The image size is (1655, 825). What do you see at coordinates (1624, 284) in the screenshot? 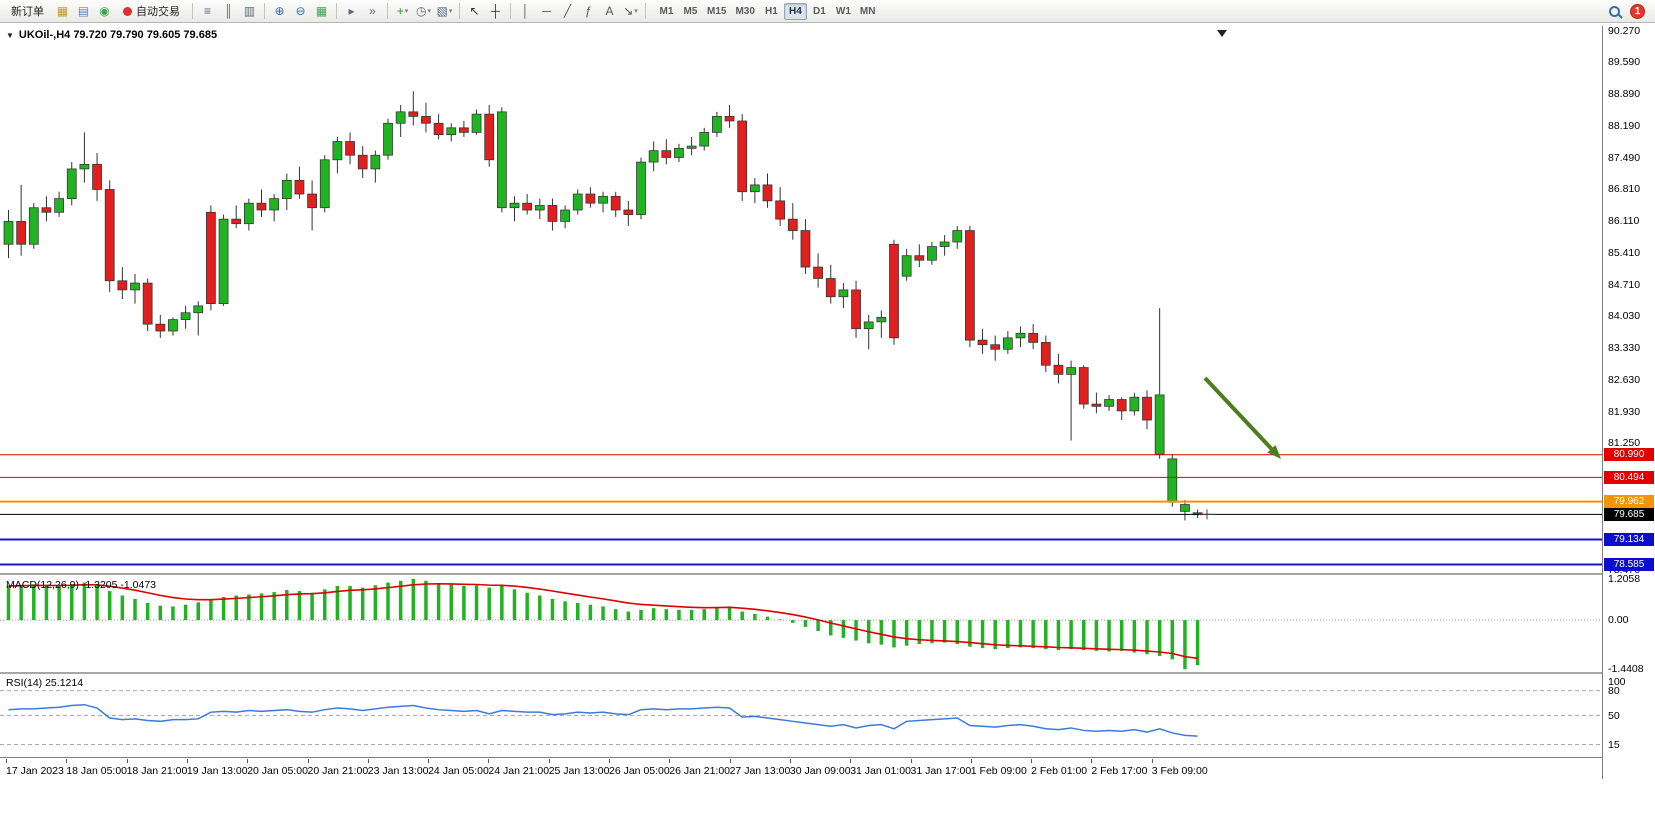
I see `price-axis-label: 84.710` at bounding box center [1624, 284].